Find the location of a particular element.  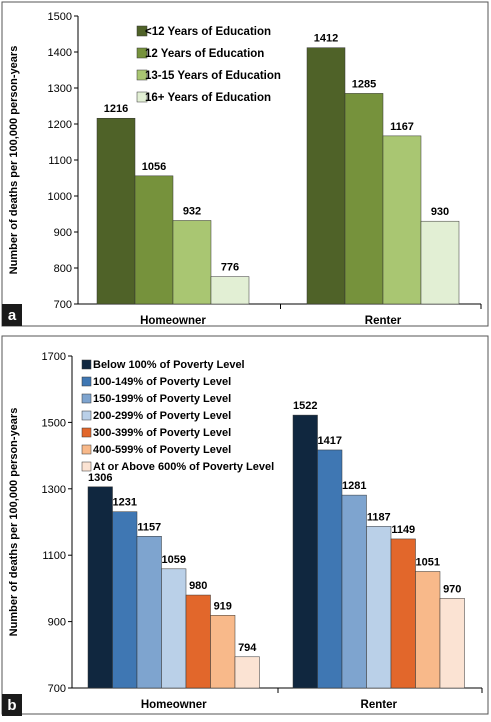

data-label: 1051 is located at coordinates (428, 562).